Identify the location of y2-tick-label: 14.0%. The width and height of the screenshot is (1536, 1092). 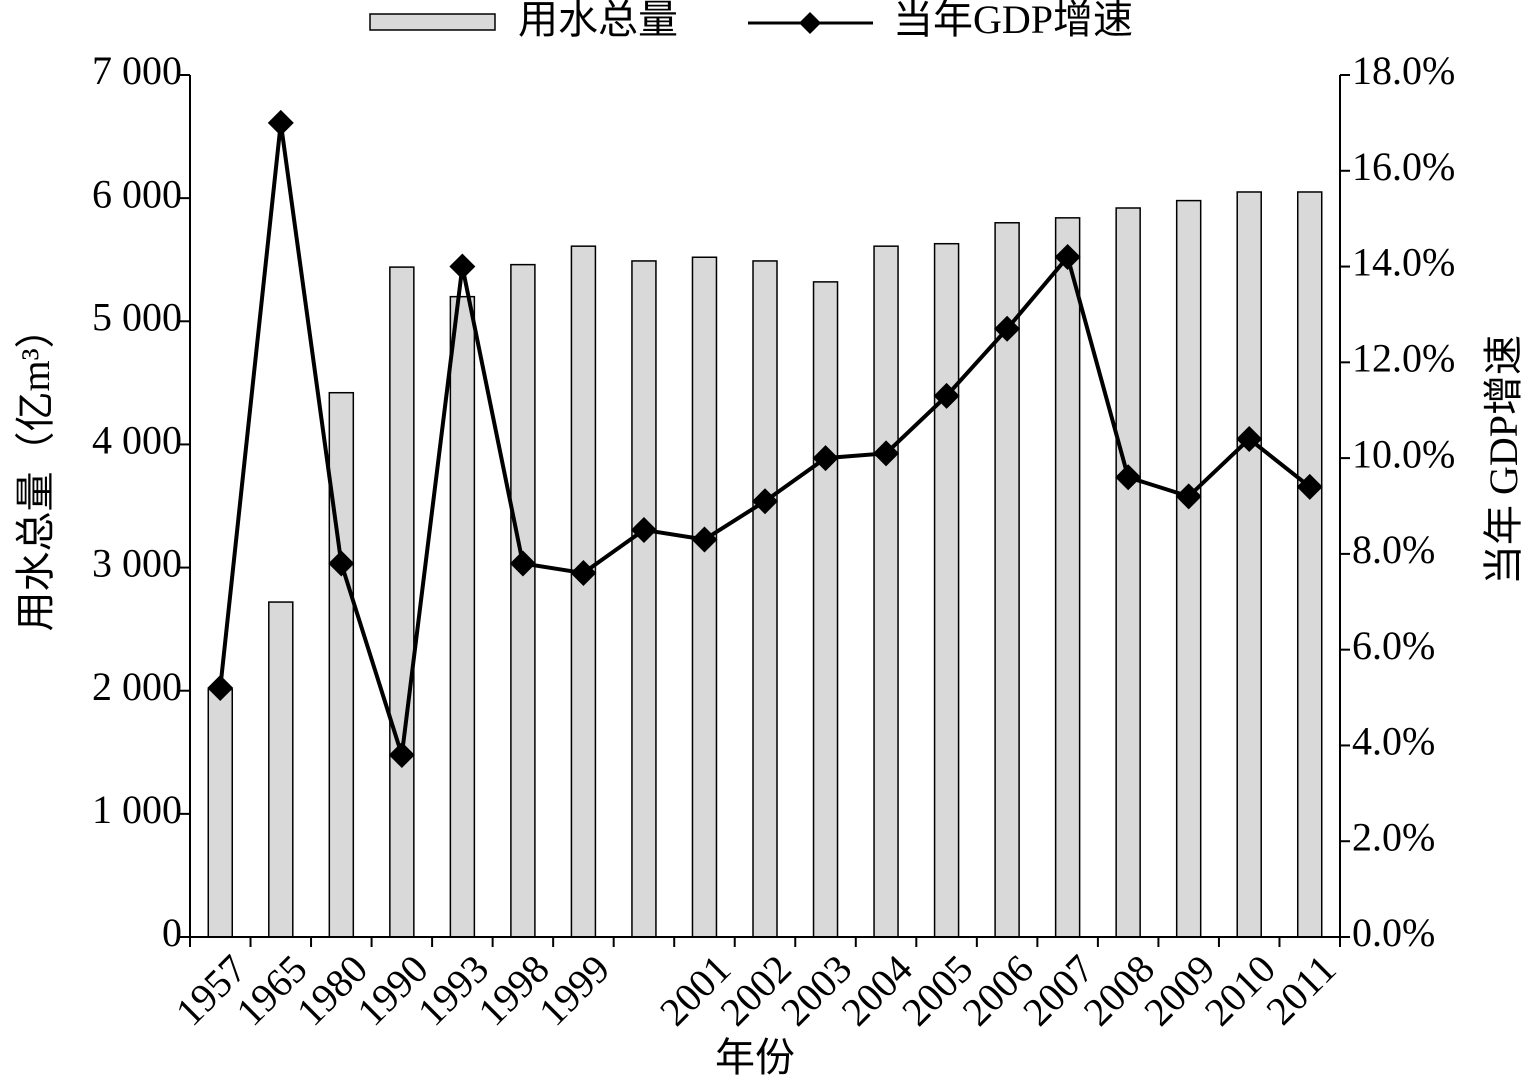
(1403, 262).